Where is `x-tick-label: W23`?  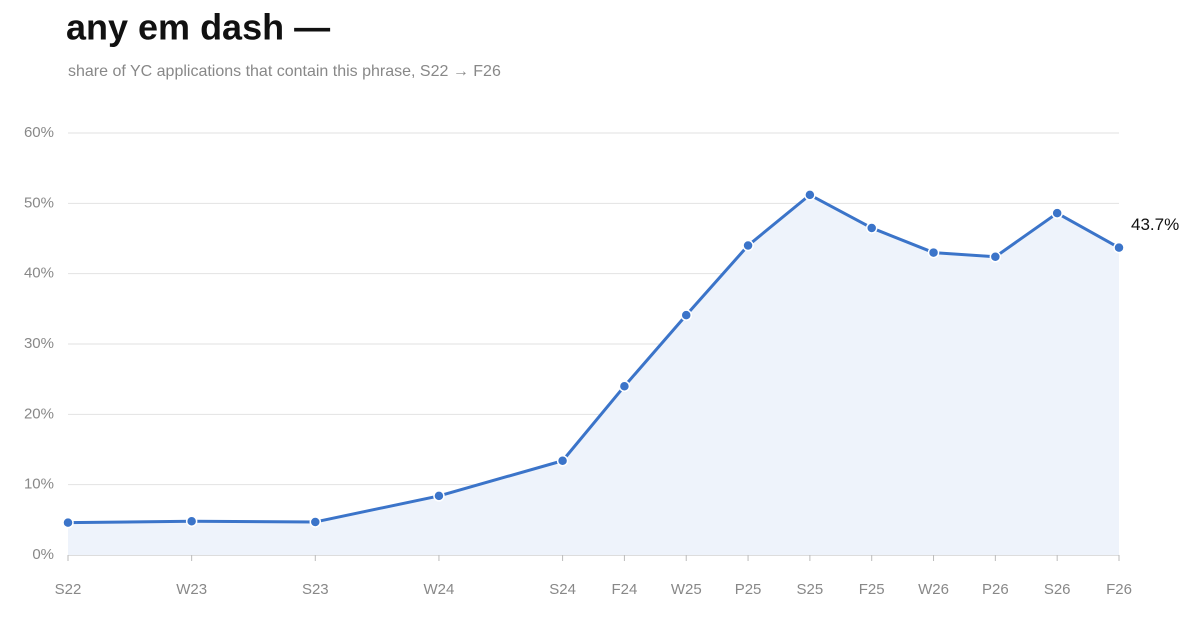
x-tick-label: W23 is located at coordinates (191, 589).